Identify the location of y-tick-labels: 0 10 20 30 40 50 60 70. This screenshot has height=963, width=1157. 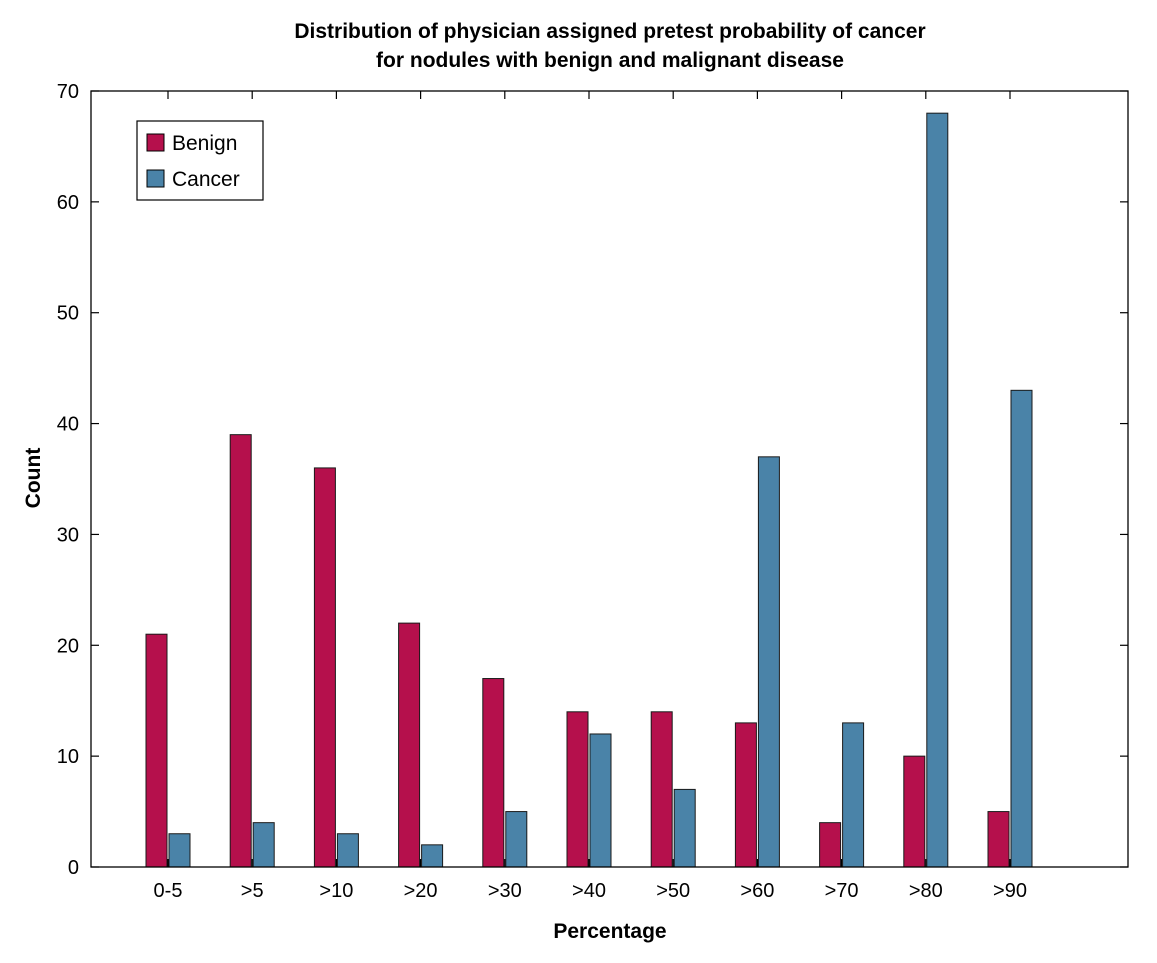
(68, 480).